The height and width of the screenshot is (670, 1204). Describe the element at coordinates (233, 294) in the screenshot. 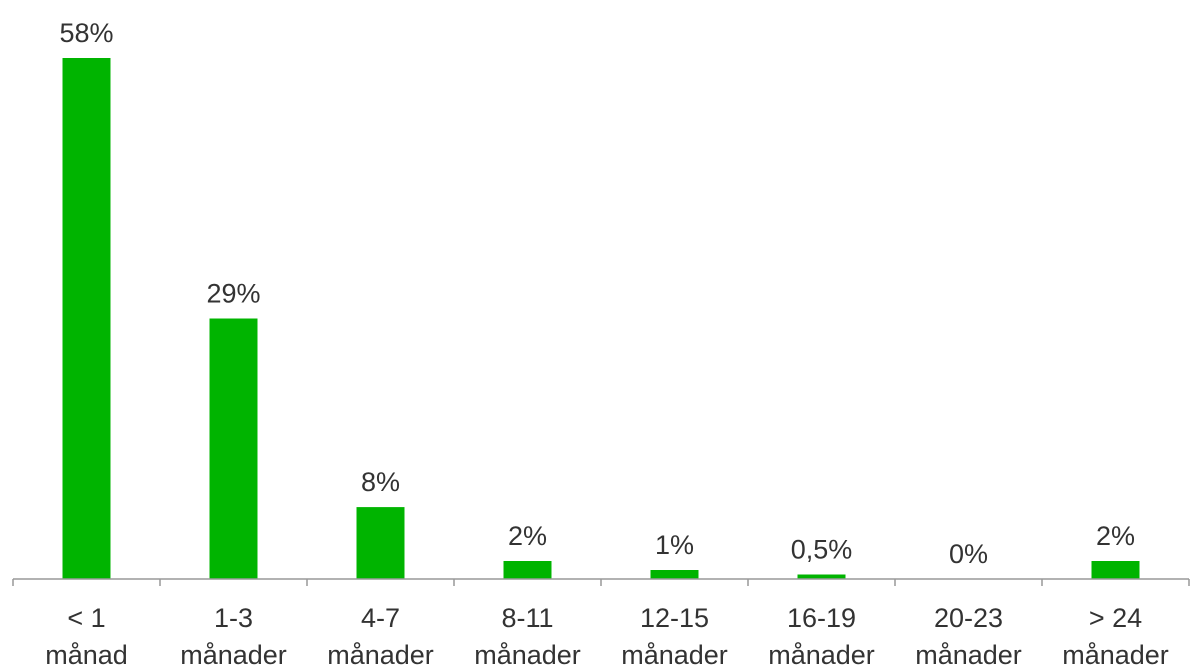

I see `data-label: 29%` at that location.